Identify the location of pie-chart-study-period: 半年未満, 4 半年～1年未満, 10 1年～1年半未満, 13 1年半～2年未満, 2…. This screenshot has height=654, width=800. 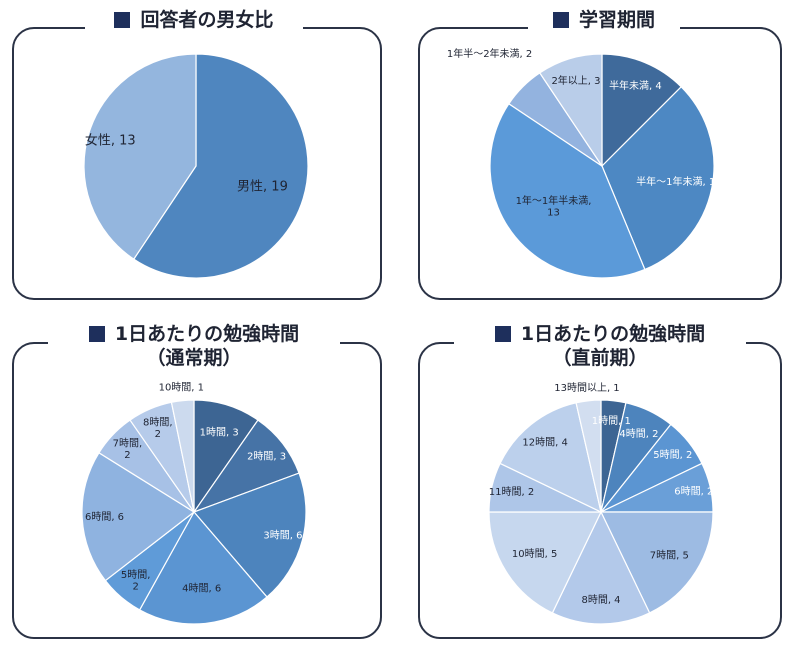
(584, 163).